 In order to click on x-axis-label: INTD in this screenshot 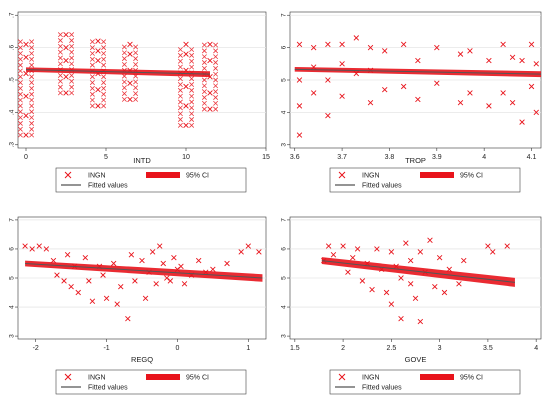, I will do `click(142, 160)`.